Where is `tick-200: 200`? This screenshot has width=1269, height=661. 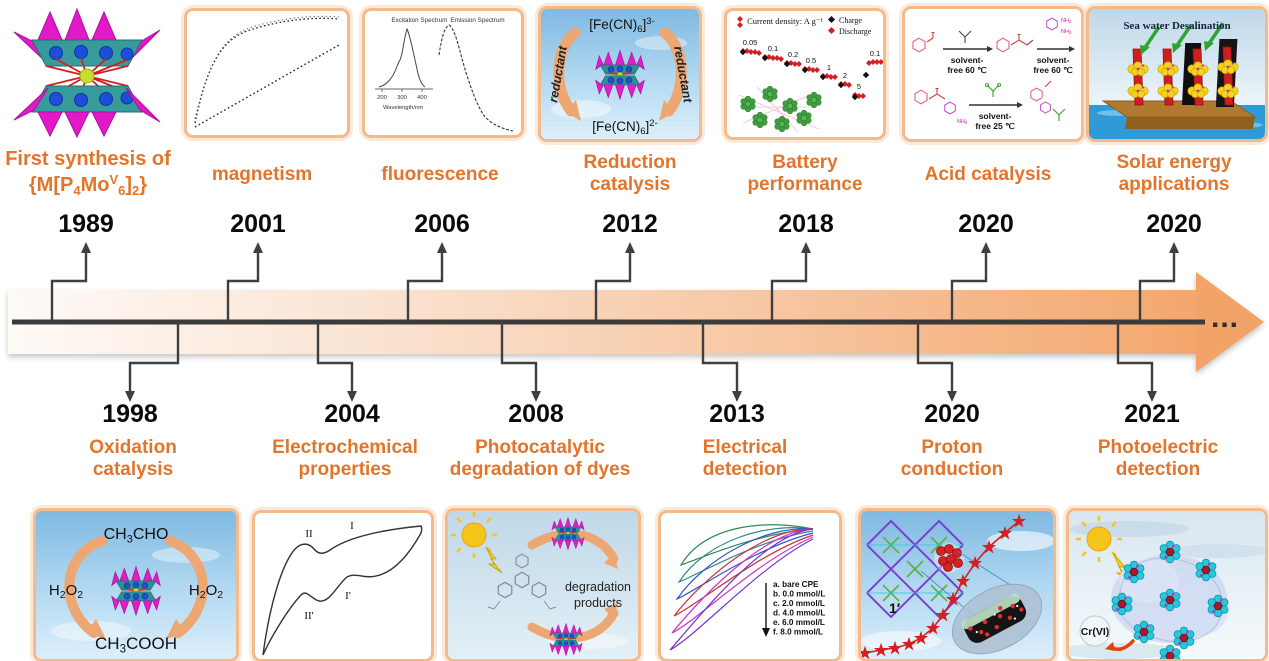
tick-200: 200 is located at coordinates (382, 98).